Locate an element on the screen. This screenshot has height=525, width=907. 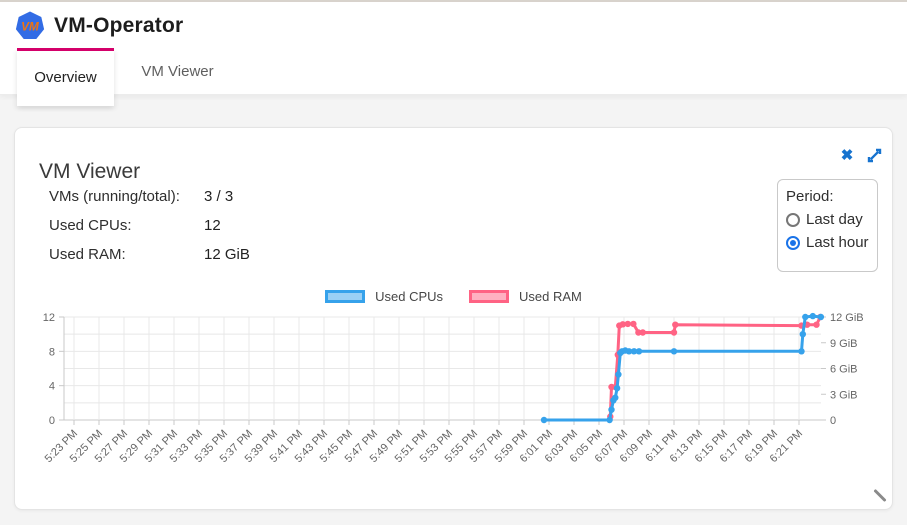
period-selector: Period: Last day Last hour is located at coordinates (827, 225).